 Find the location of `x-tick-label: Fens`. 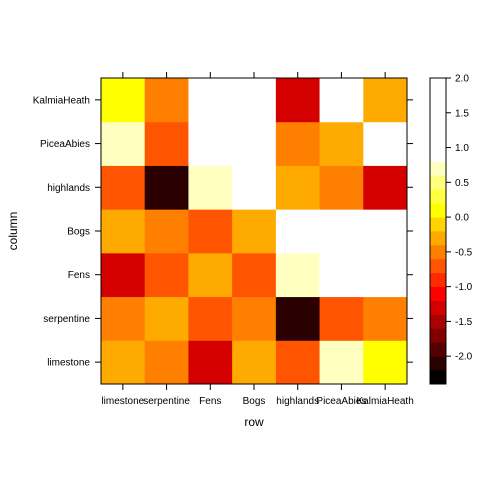

x-tick-label: Fens is located at coordinates (210, 401).